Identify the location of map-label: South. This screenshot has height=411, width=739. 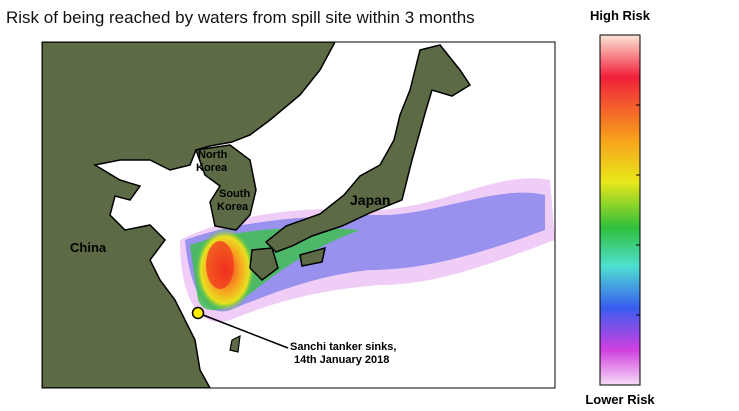
(234, 194).